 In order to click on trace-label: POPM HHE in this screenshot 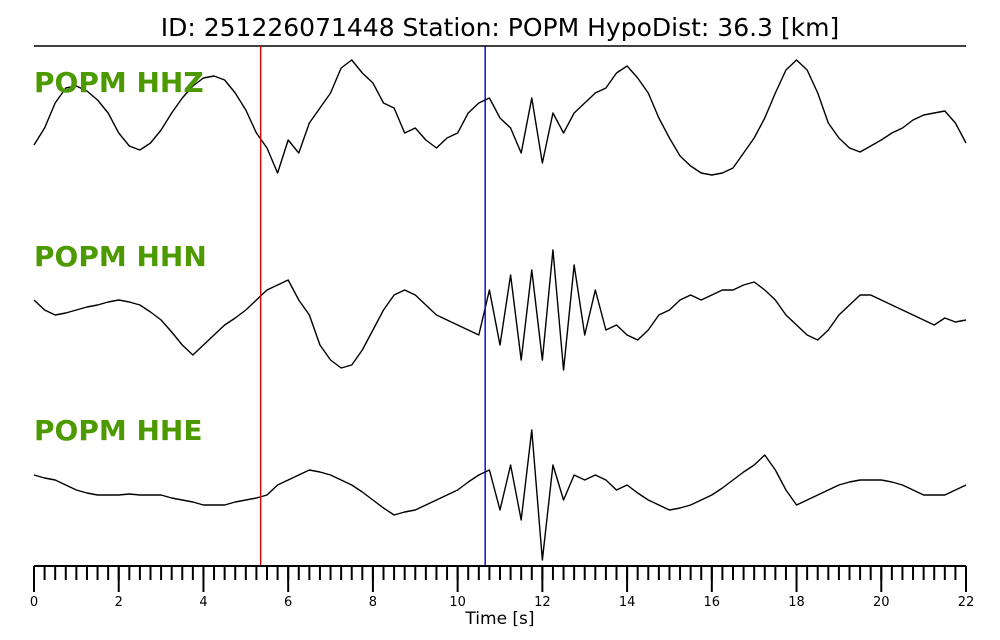, I will do `click(118, 430)`.